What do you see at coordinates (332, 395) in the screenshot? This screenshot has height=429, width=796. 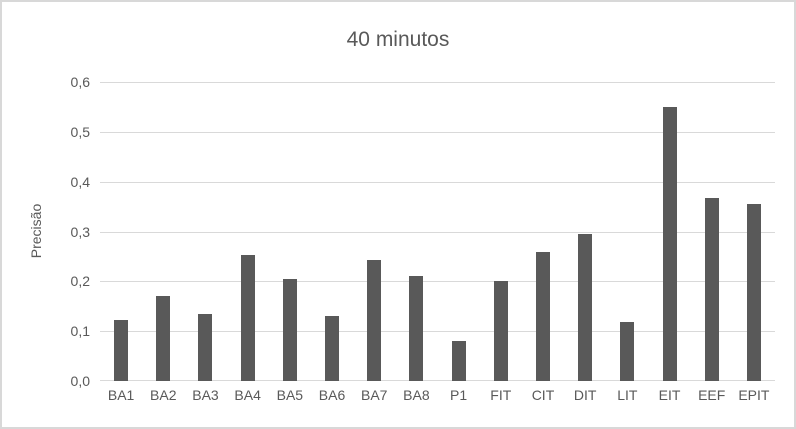 I see `x-category-label-ba6: BA6` at bounding box center [332, 395].